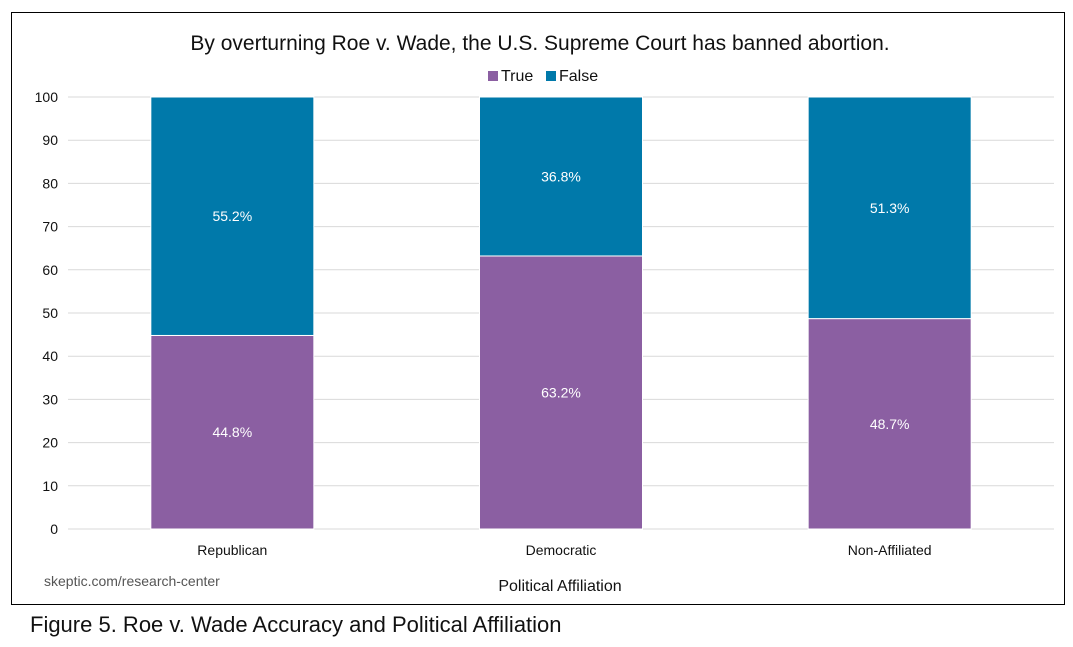 This screenshot has height=647, width=1073. What do you see at coordinates (50, 486) in the screenshot?
I see `y-tick-label: 10` at bounding box center [50, 486].